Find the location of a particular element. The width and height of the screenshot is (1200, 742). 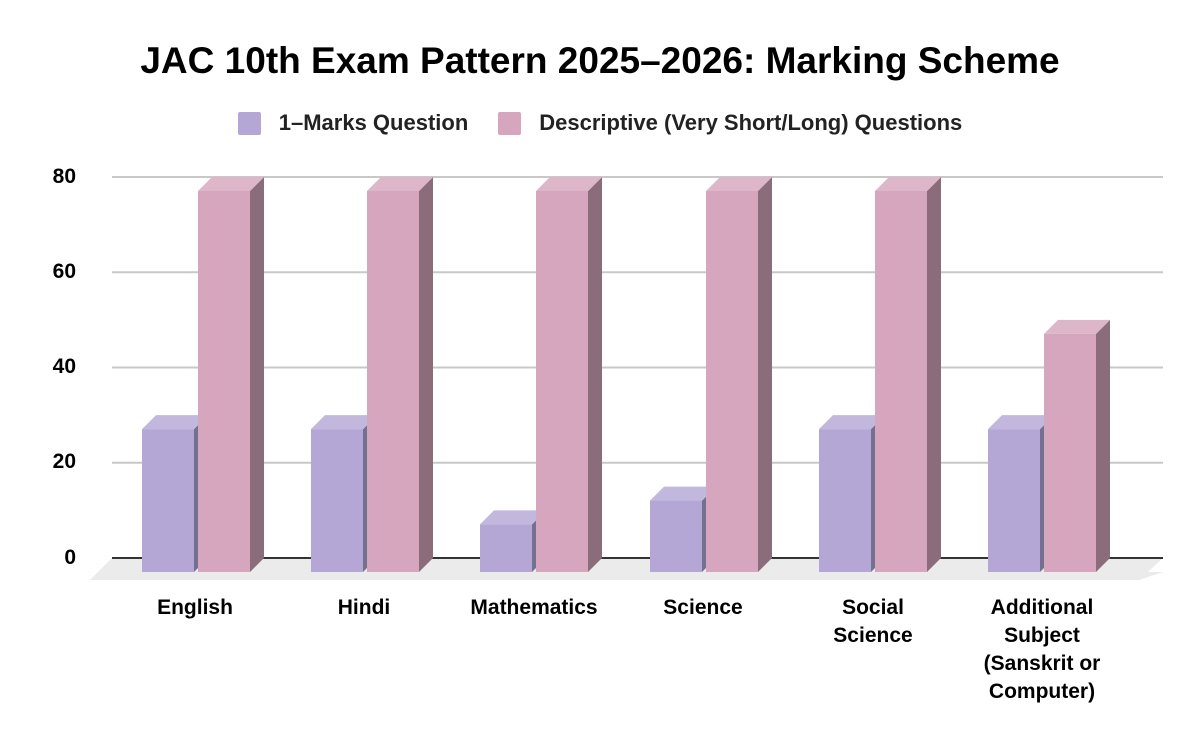

x-label-english: English is located at coordinates (195, 608).